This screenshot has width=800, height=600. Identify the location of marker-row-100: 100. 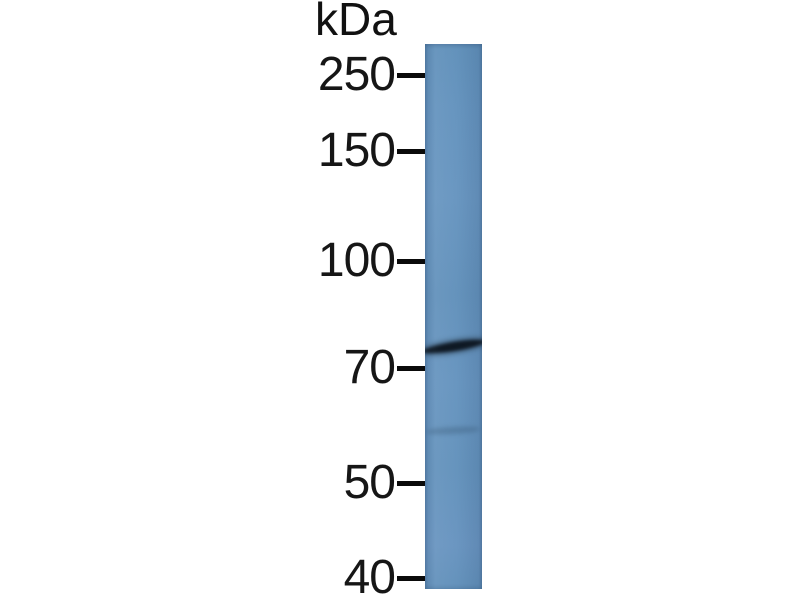
(353, 261).